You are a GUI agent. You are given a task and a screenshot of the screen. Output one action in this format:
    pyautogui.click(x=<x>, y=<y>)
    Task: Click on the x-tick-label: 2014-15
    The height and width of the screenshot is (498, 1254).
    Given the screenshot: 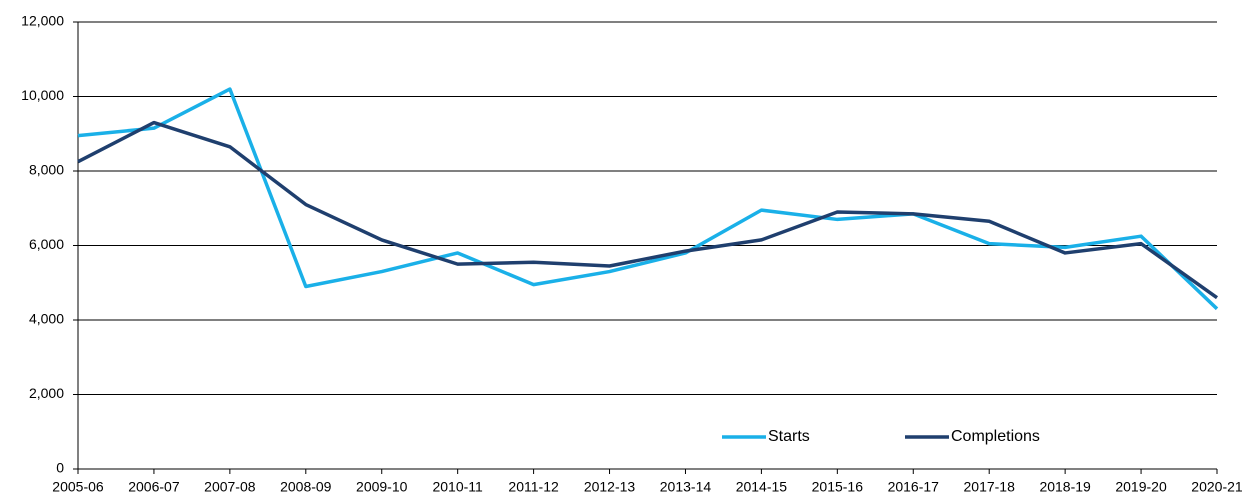 What is the action you would take?
    pyautogui.click(x=762, y=487)
    